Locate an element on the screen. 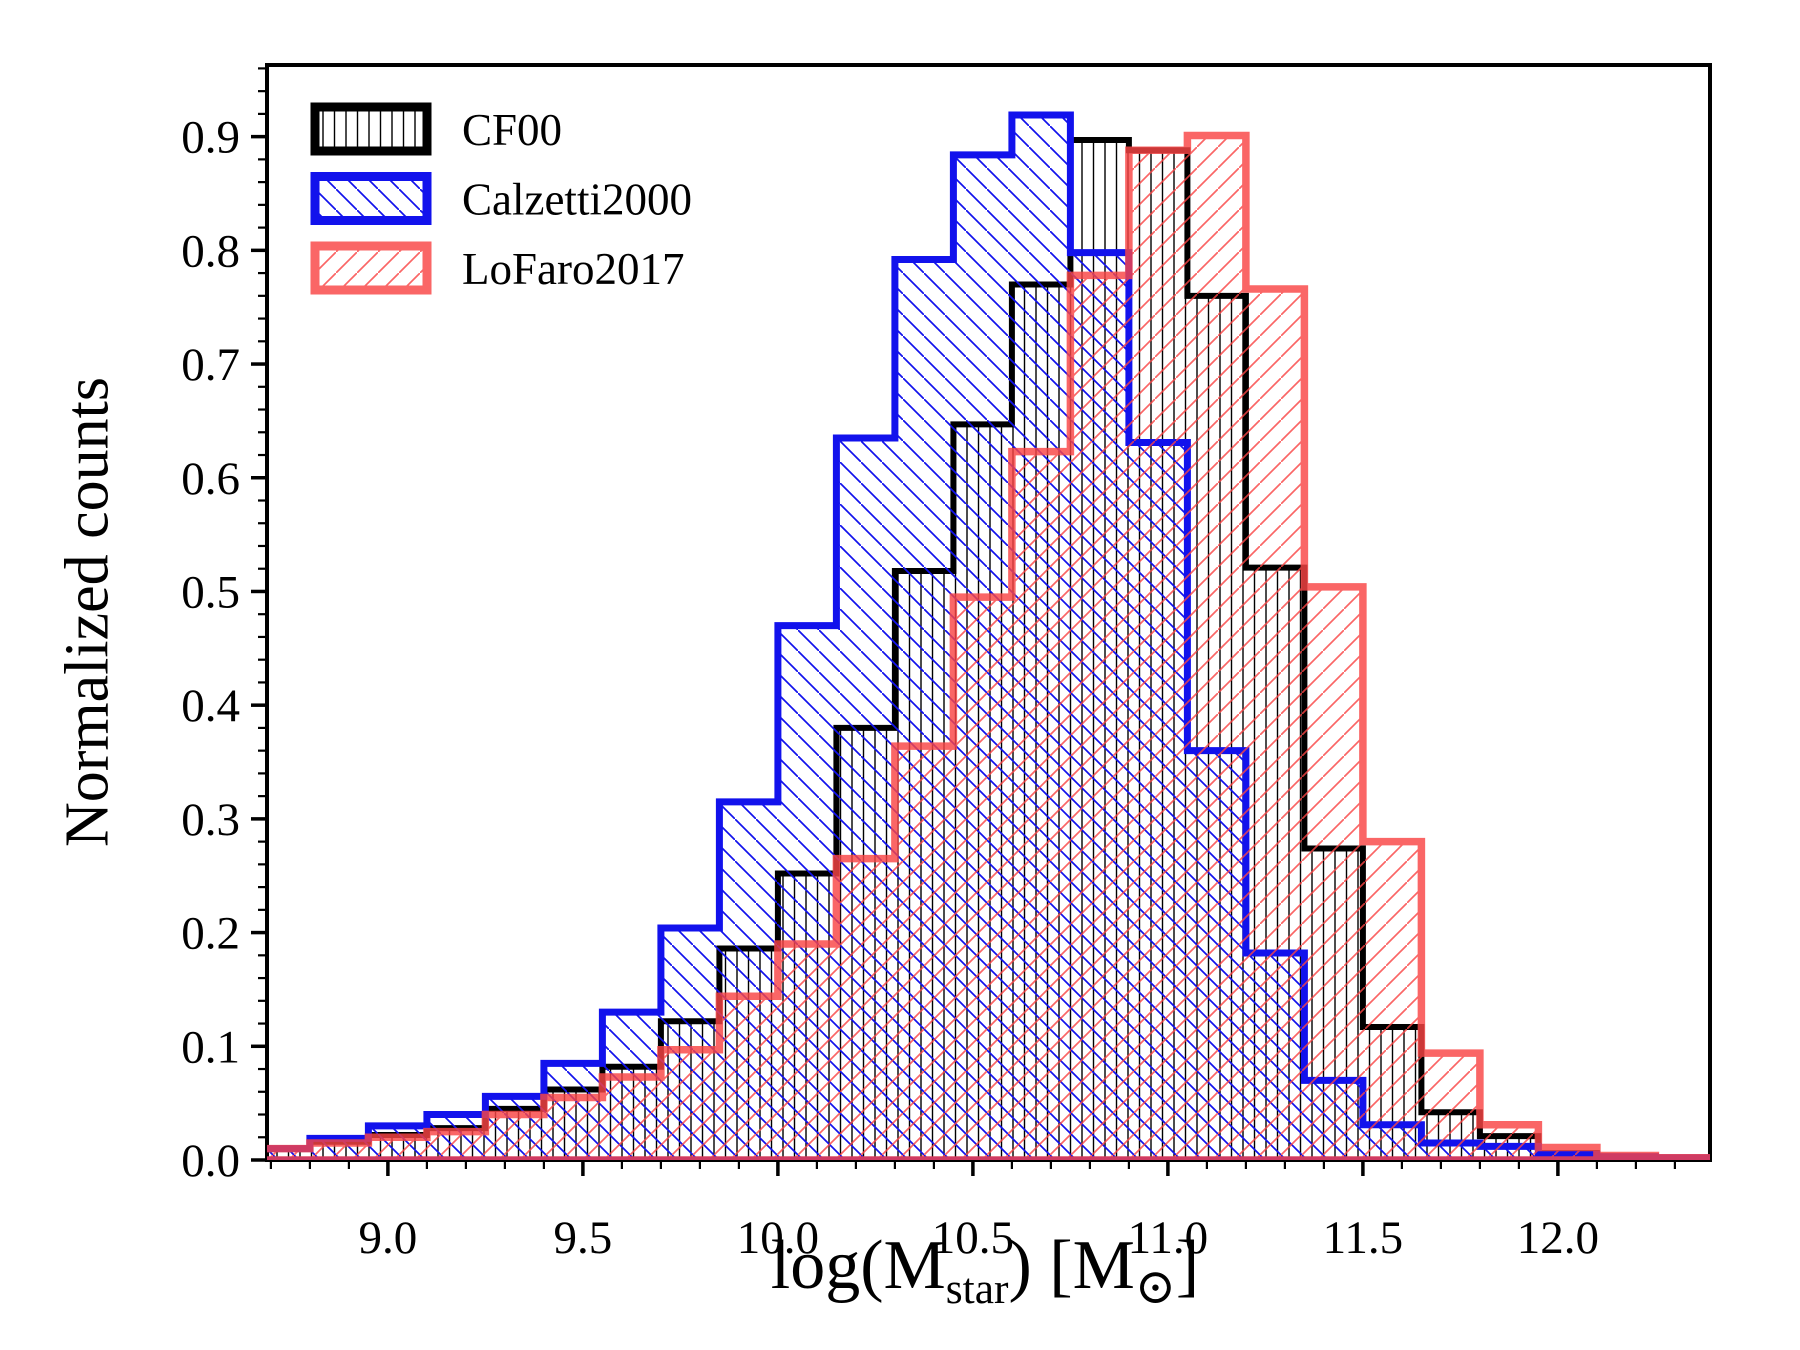 Image resolution: width=1800 pixels, height=1350 pixels. y-axis-title: Normalized counts is located at coordinates (87, 612).